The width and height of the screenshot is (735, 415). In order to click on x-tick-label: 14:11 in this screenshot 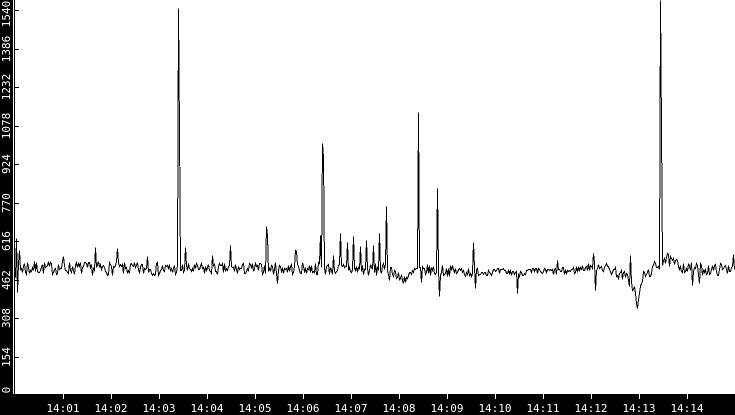, I will do `click(542, 408)`.